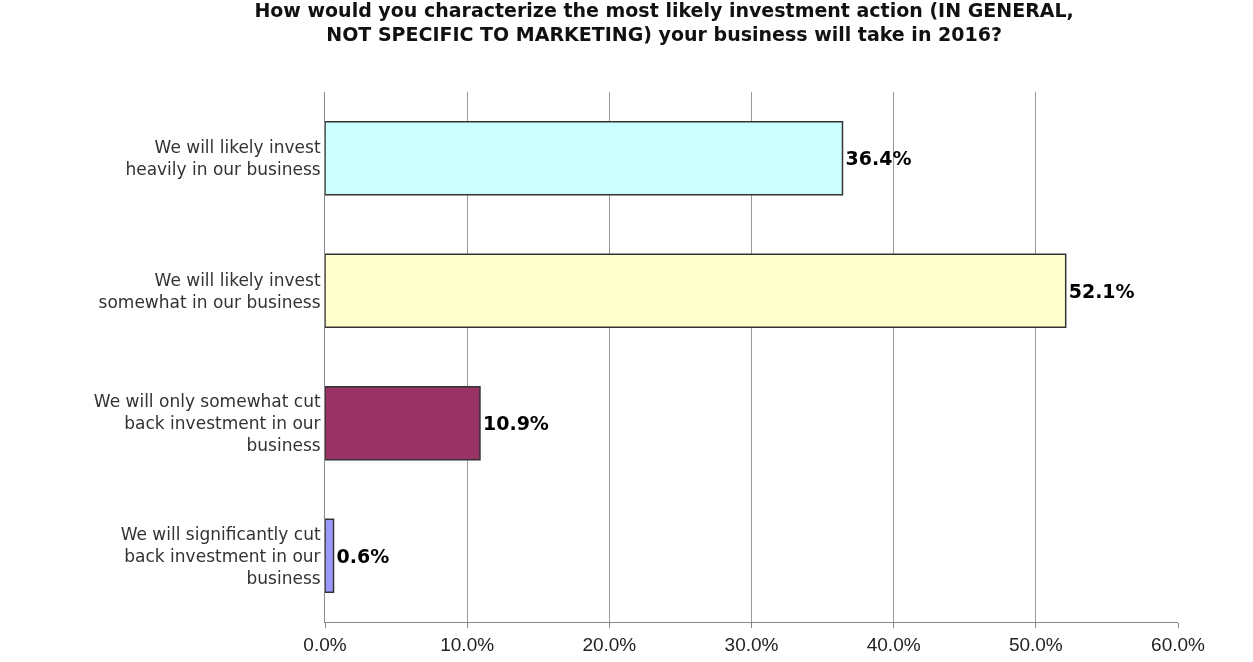 Image resolution: width=1253 pixels, height=662 pixels. I want to click on x-tick-label: 40.0%, so click(893, 644).